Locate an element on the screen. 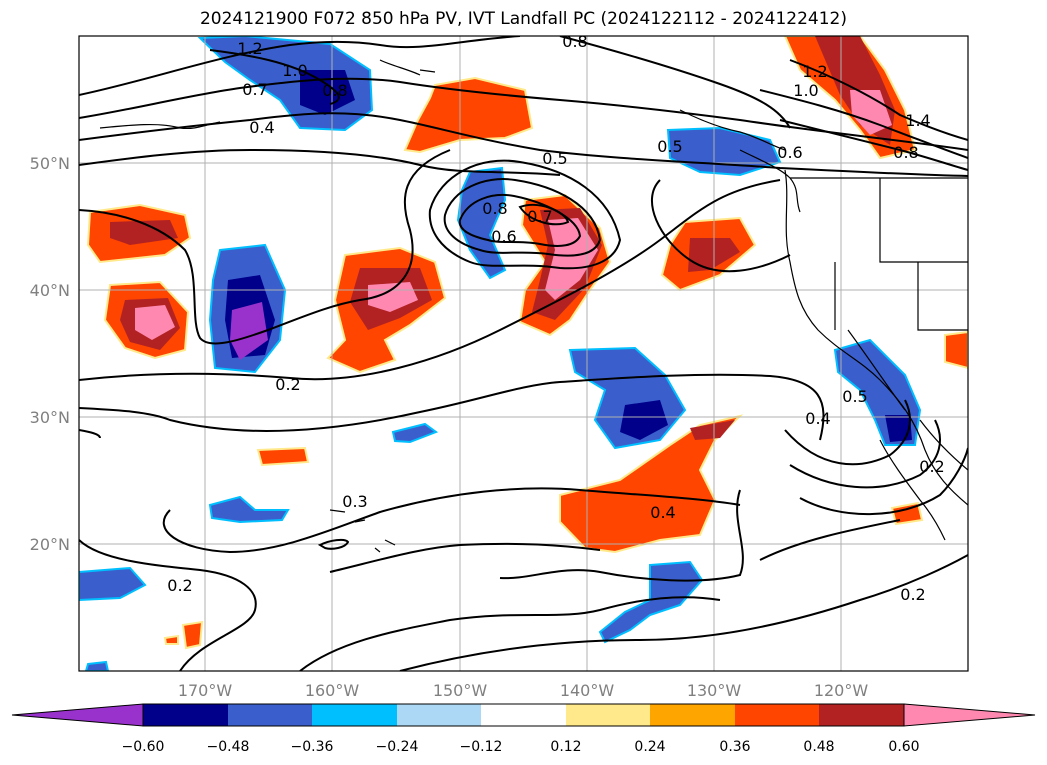  colorbar-frame is located at coordinates (523, 715).